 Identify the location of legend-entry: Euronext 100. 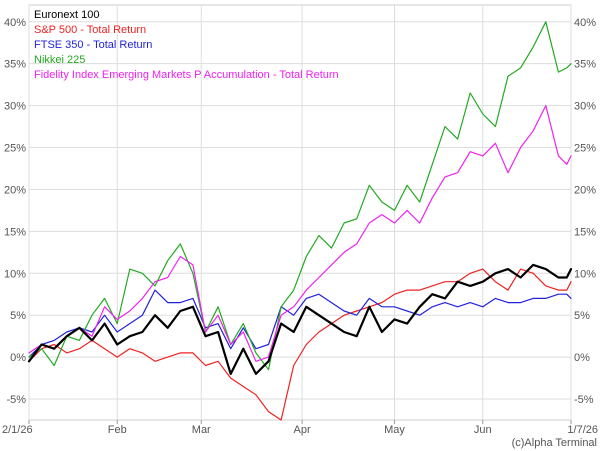
(66, 15).